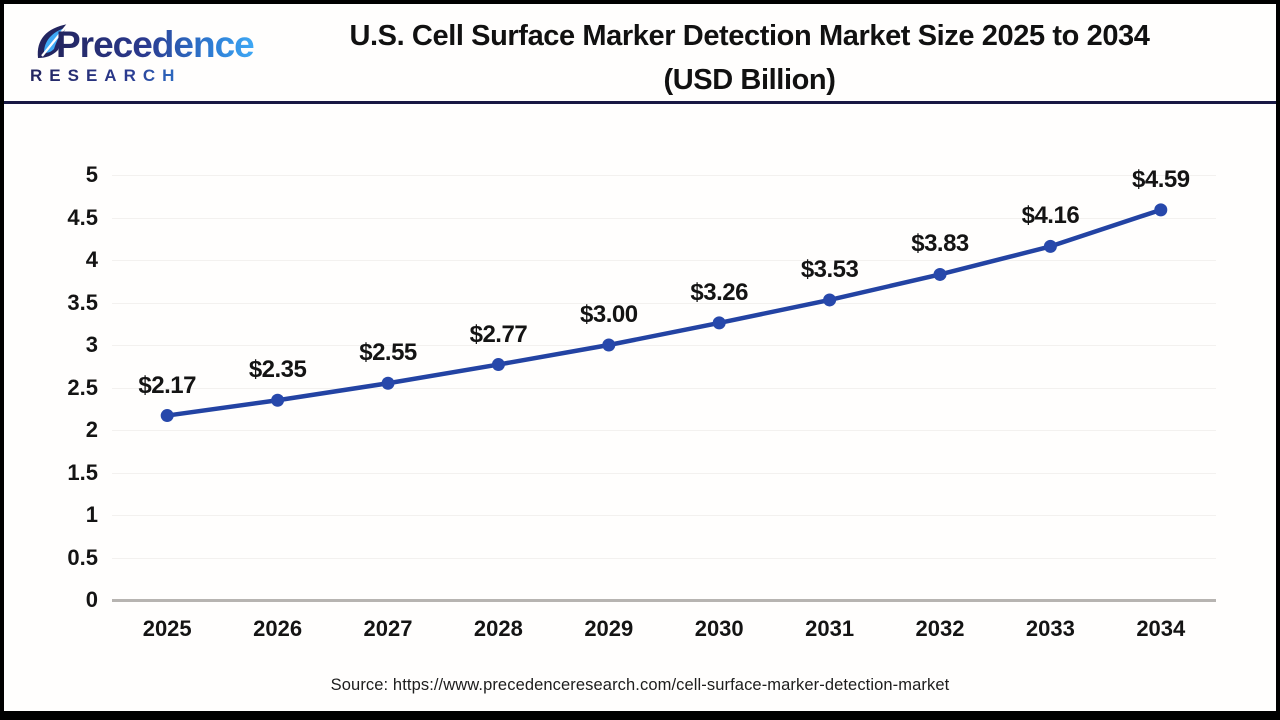 This screenshot has width=1280, height=720. I want to click on data-label-2029: $3.00, so click(609, 314).